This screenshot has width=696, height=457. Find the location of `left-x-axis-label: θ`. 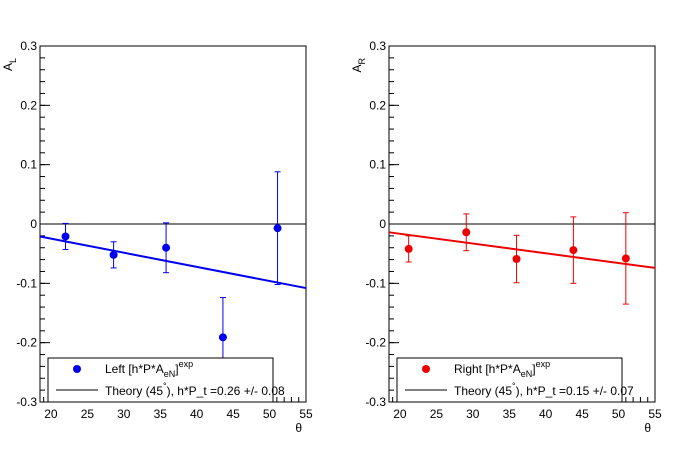

left-x-axis-label: θ is located at coordinates (298, 428).